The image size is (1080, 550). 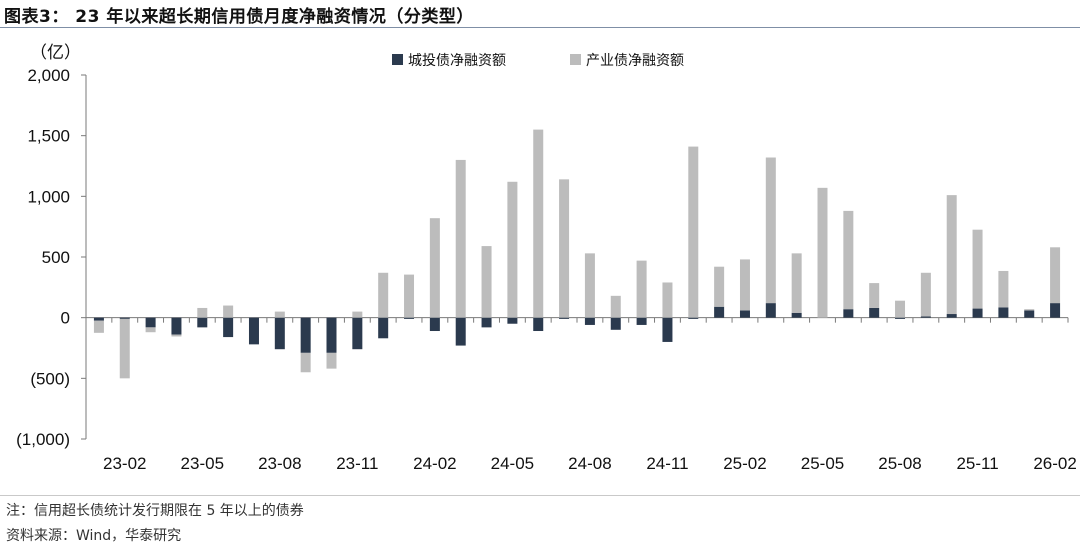 I want to click on footnote: 注：信用超长债统计发行期限在 5 年以上的债券, so click(x=155, y=511).